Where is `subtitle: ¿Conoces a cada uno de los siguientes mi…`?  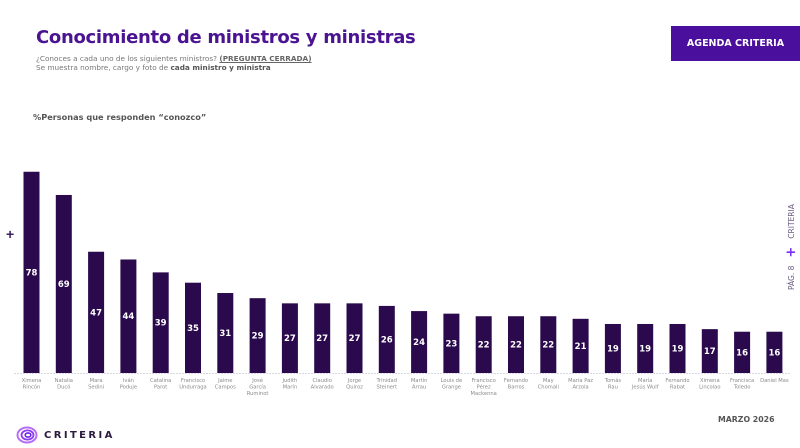 subtitle: ¿Conoces a cada uno de los siguientes mi… is located at coordinates (174, 63).